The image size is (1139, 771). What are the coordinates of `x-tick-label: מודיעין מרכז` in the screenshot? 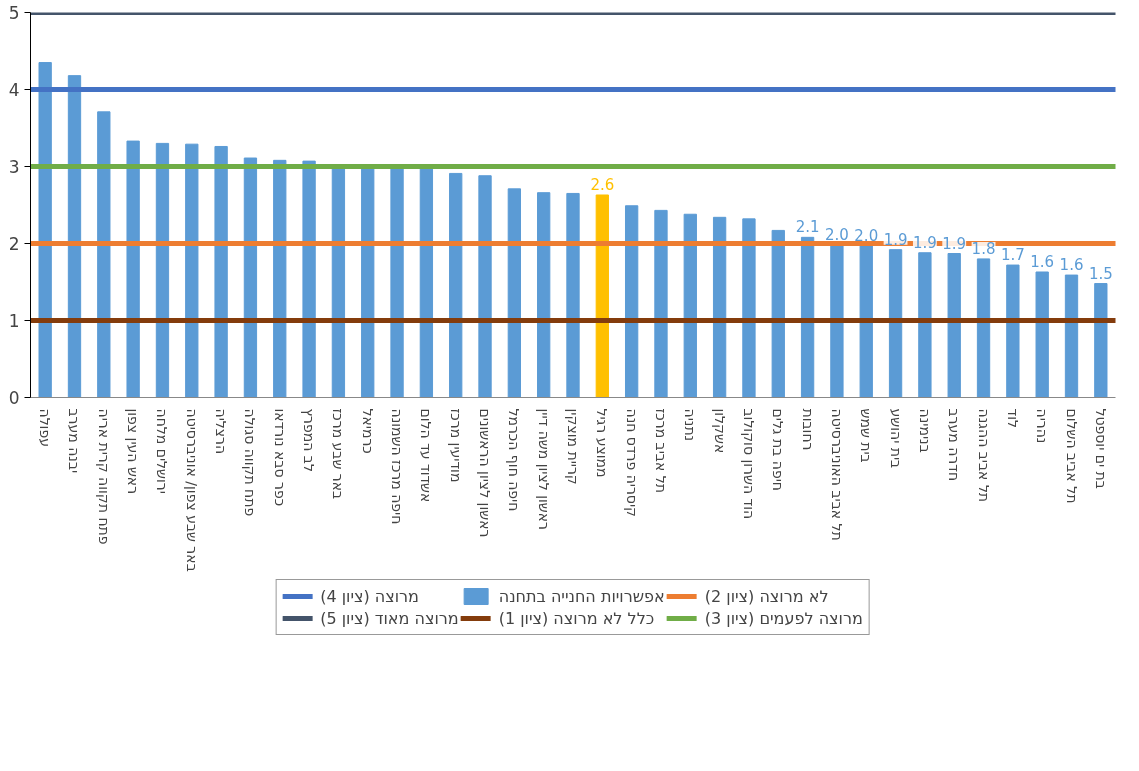 It's located at (455, 445).